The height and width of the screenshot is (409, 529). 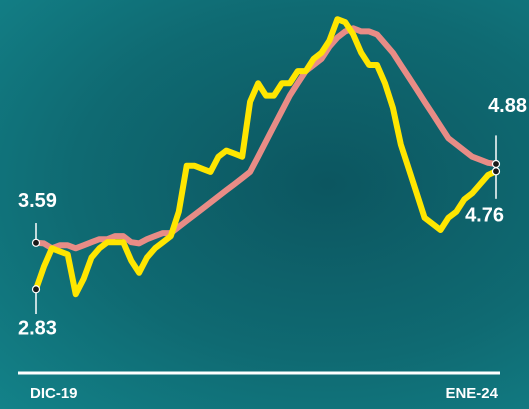 What do you see at coordinates (37, 328) in the screenshot?
I see `yellow-start-label: 2.83` at bounding box center [37, 328].